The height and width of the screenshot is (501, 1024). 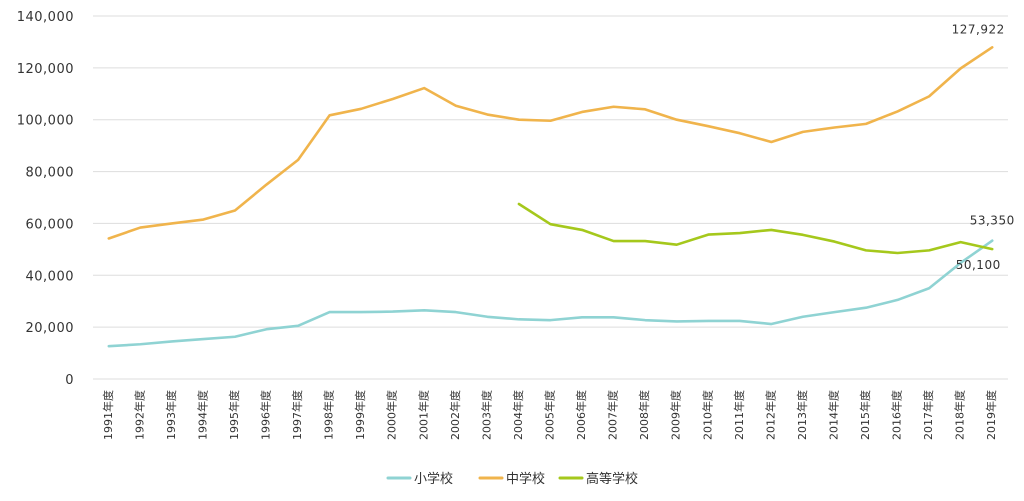 I want to click on x-tick-label: 1997年度, so click(x=297, y=415).